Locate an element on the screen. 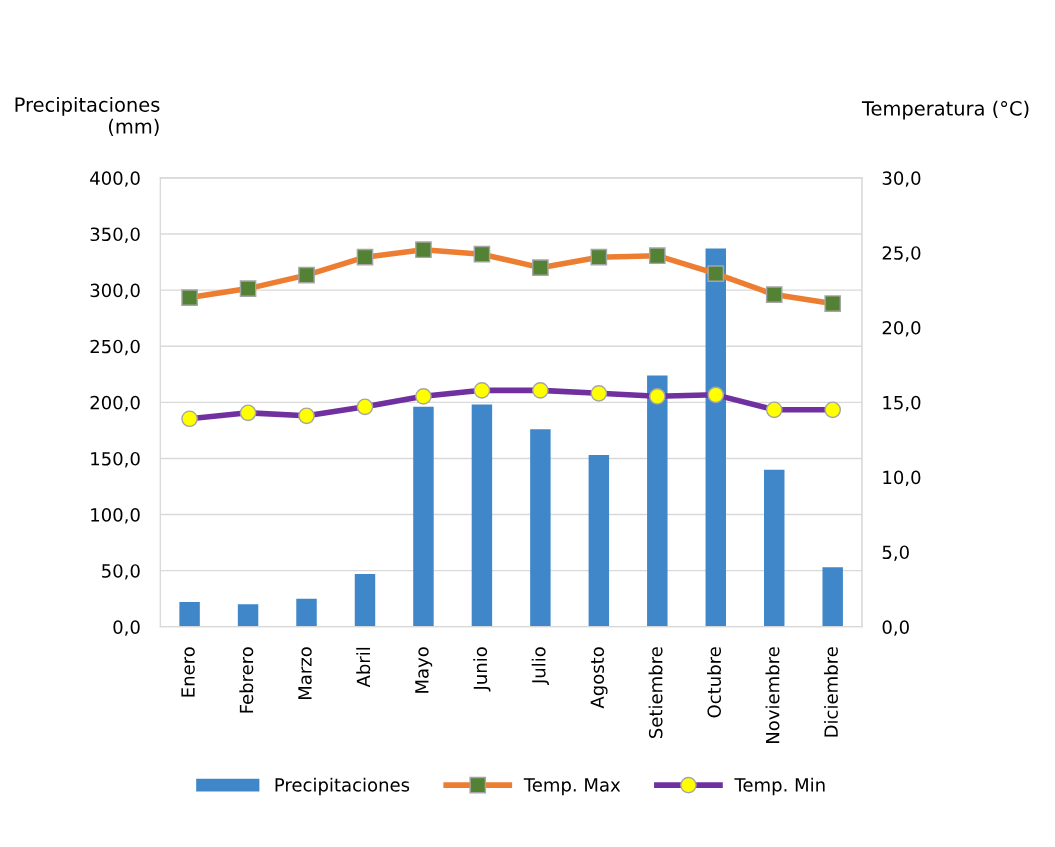 This screenshot has width=1055, height=847. legend-label: Precipitaciones is located at coordinates (342, 786).